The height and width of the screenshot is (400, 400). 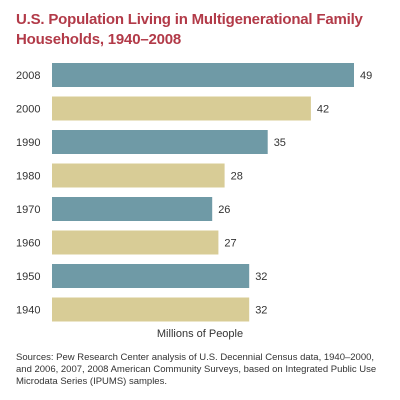 I want to click on value-label-2000: 42, so click(x=323, y=110).